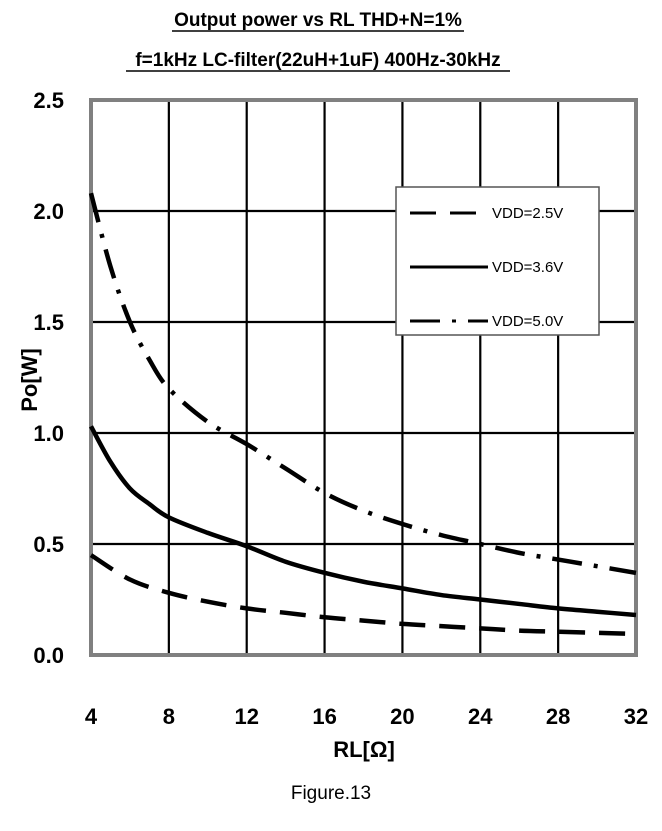  I want to click on figure-caption: Figure.13, so click(331, 793).